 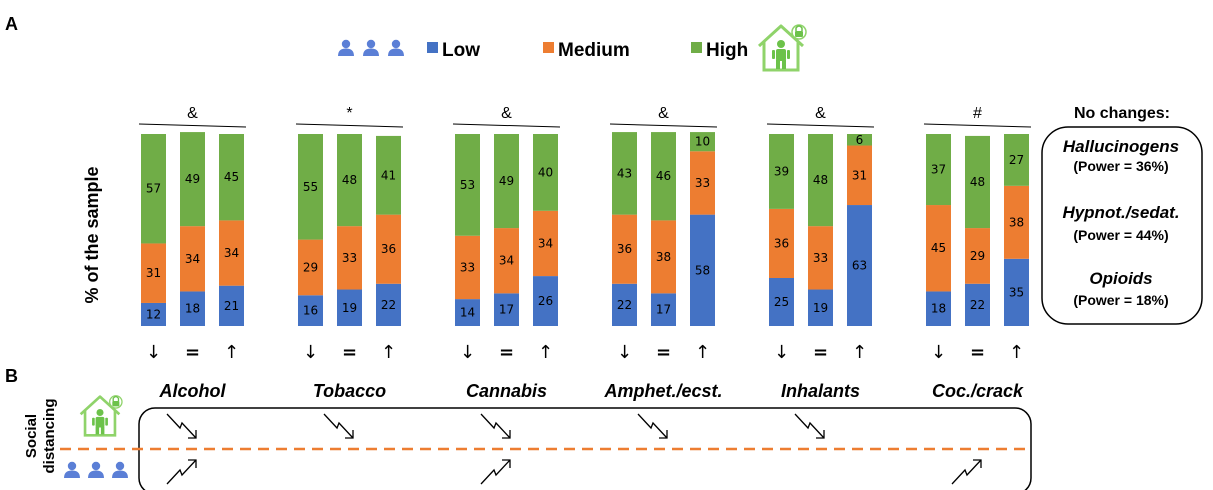 I want to click on data-label-tobacco-3-low: 22, so click(x=388, y=305).